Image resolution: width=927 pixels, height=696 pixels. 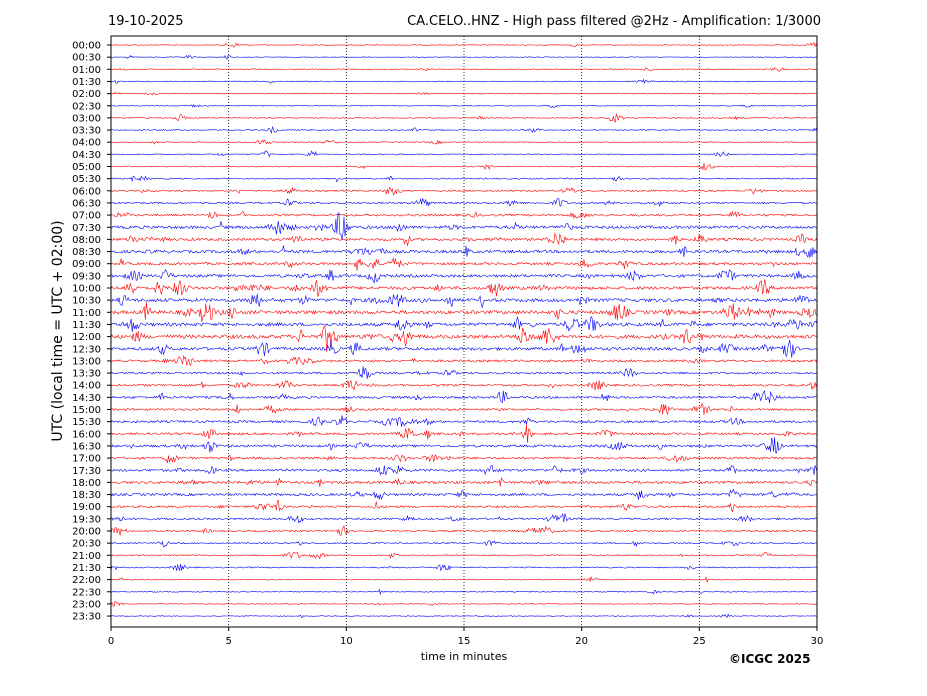 What do you see at coordinates (86, 228) in the screenshot?
I see `y-tick-label: 07:30` at bounding box center [86, 228].